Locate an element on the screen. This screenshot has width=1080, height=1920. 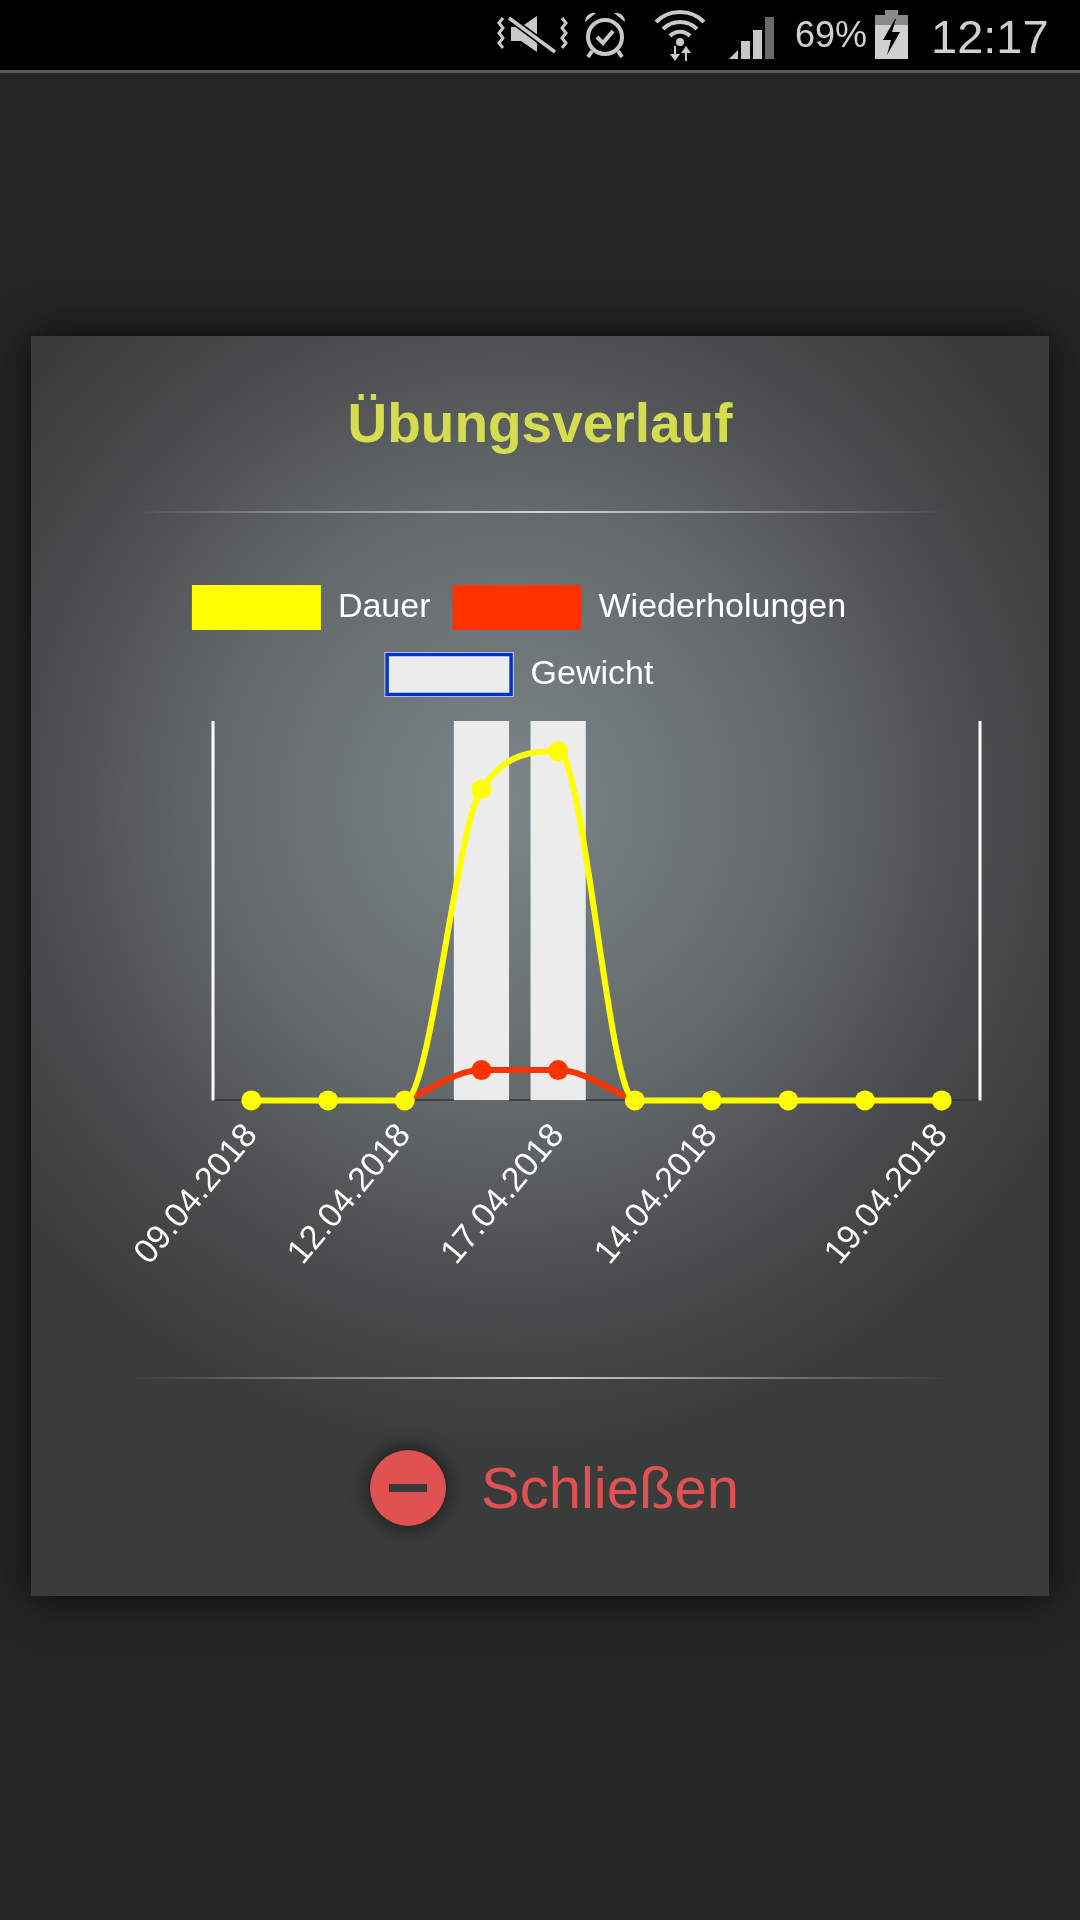
text: 12:17 is located at coordinates (990, 36).